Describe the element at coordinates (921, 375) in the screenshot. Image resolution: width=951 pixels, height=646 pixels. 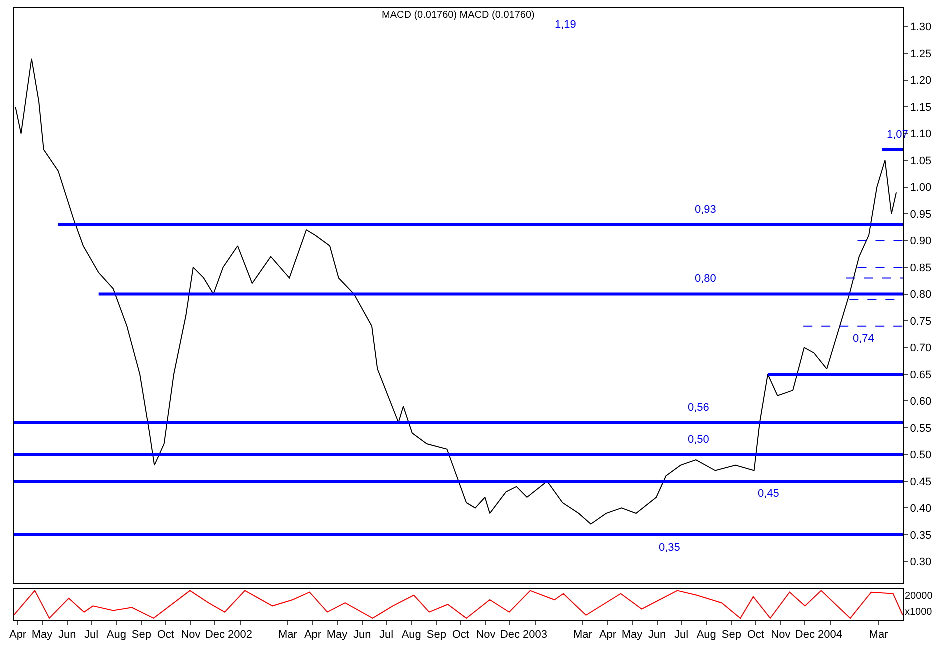
I see `y-tick-label: 0.65` at that location.